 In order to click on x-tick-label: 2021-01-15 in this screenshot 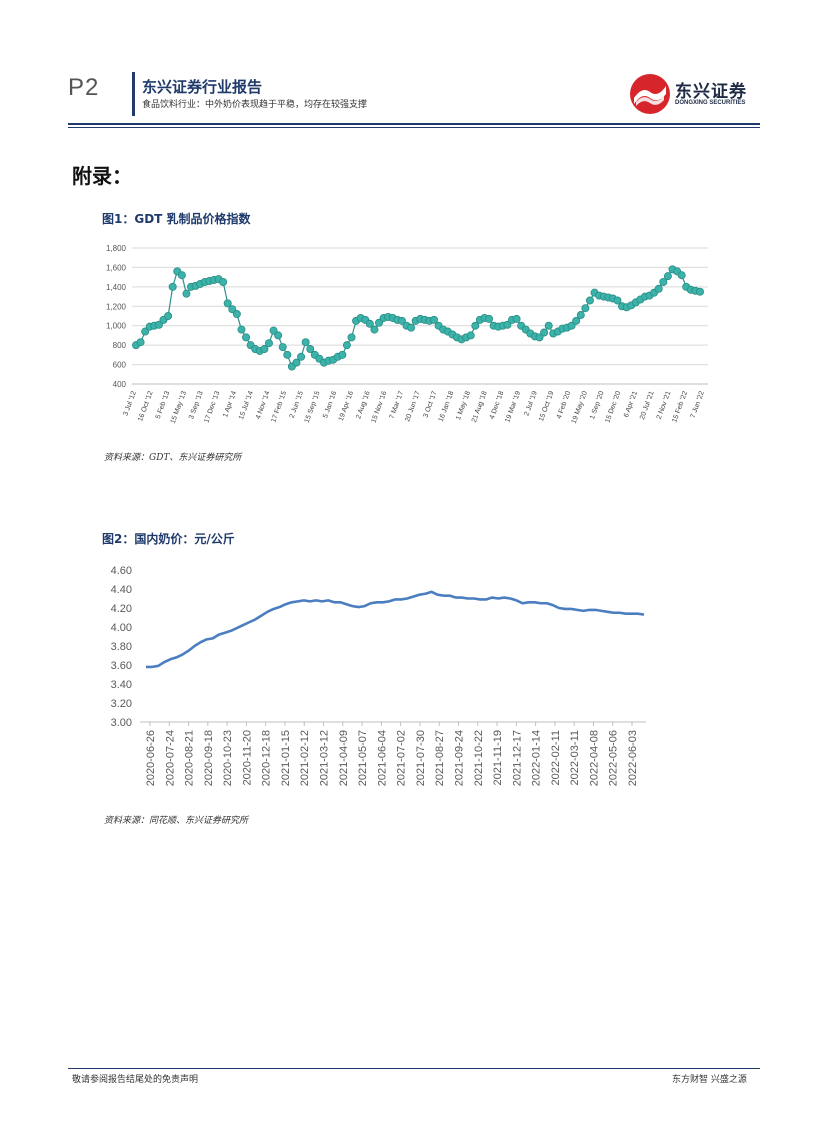, I will do `click(286, 758)`.